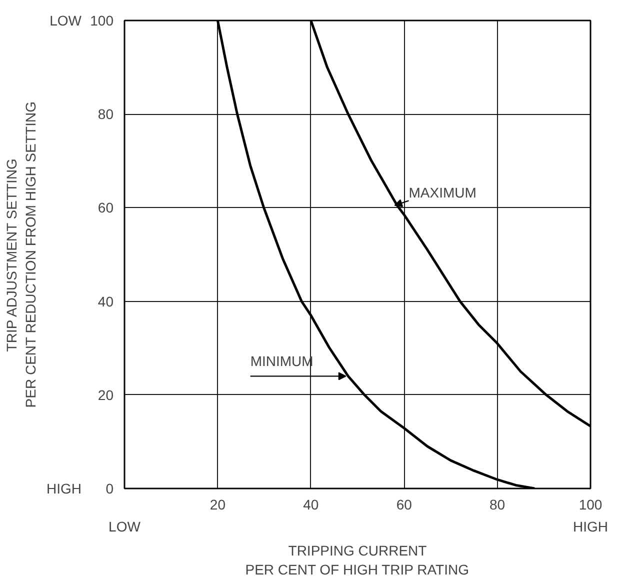 The image size is (627, 585). Describe the element at coordinates (106, 114) in the screenshot. I see `y-tick-label: 80` at that location.